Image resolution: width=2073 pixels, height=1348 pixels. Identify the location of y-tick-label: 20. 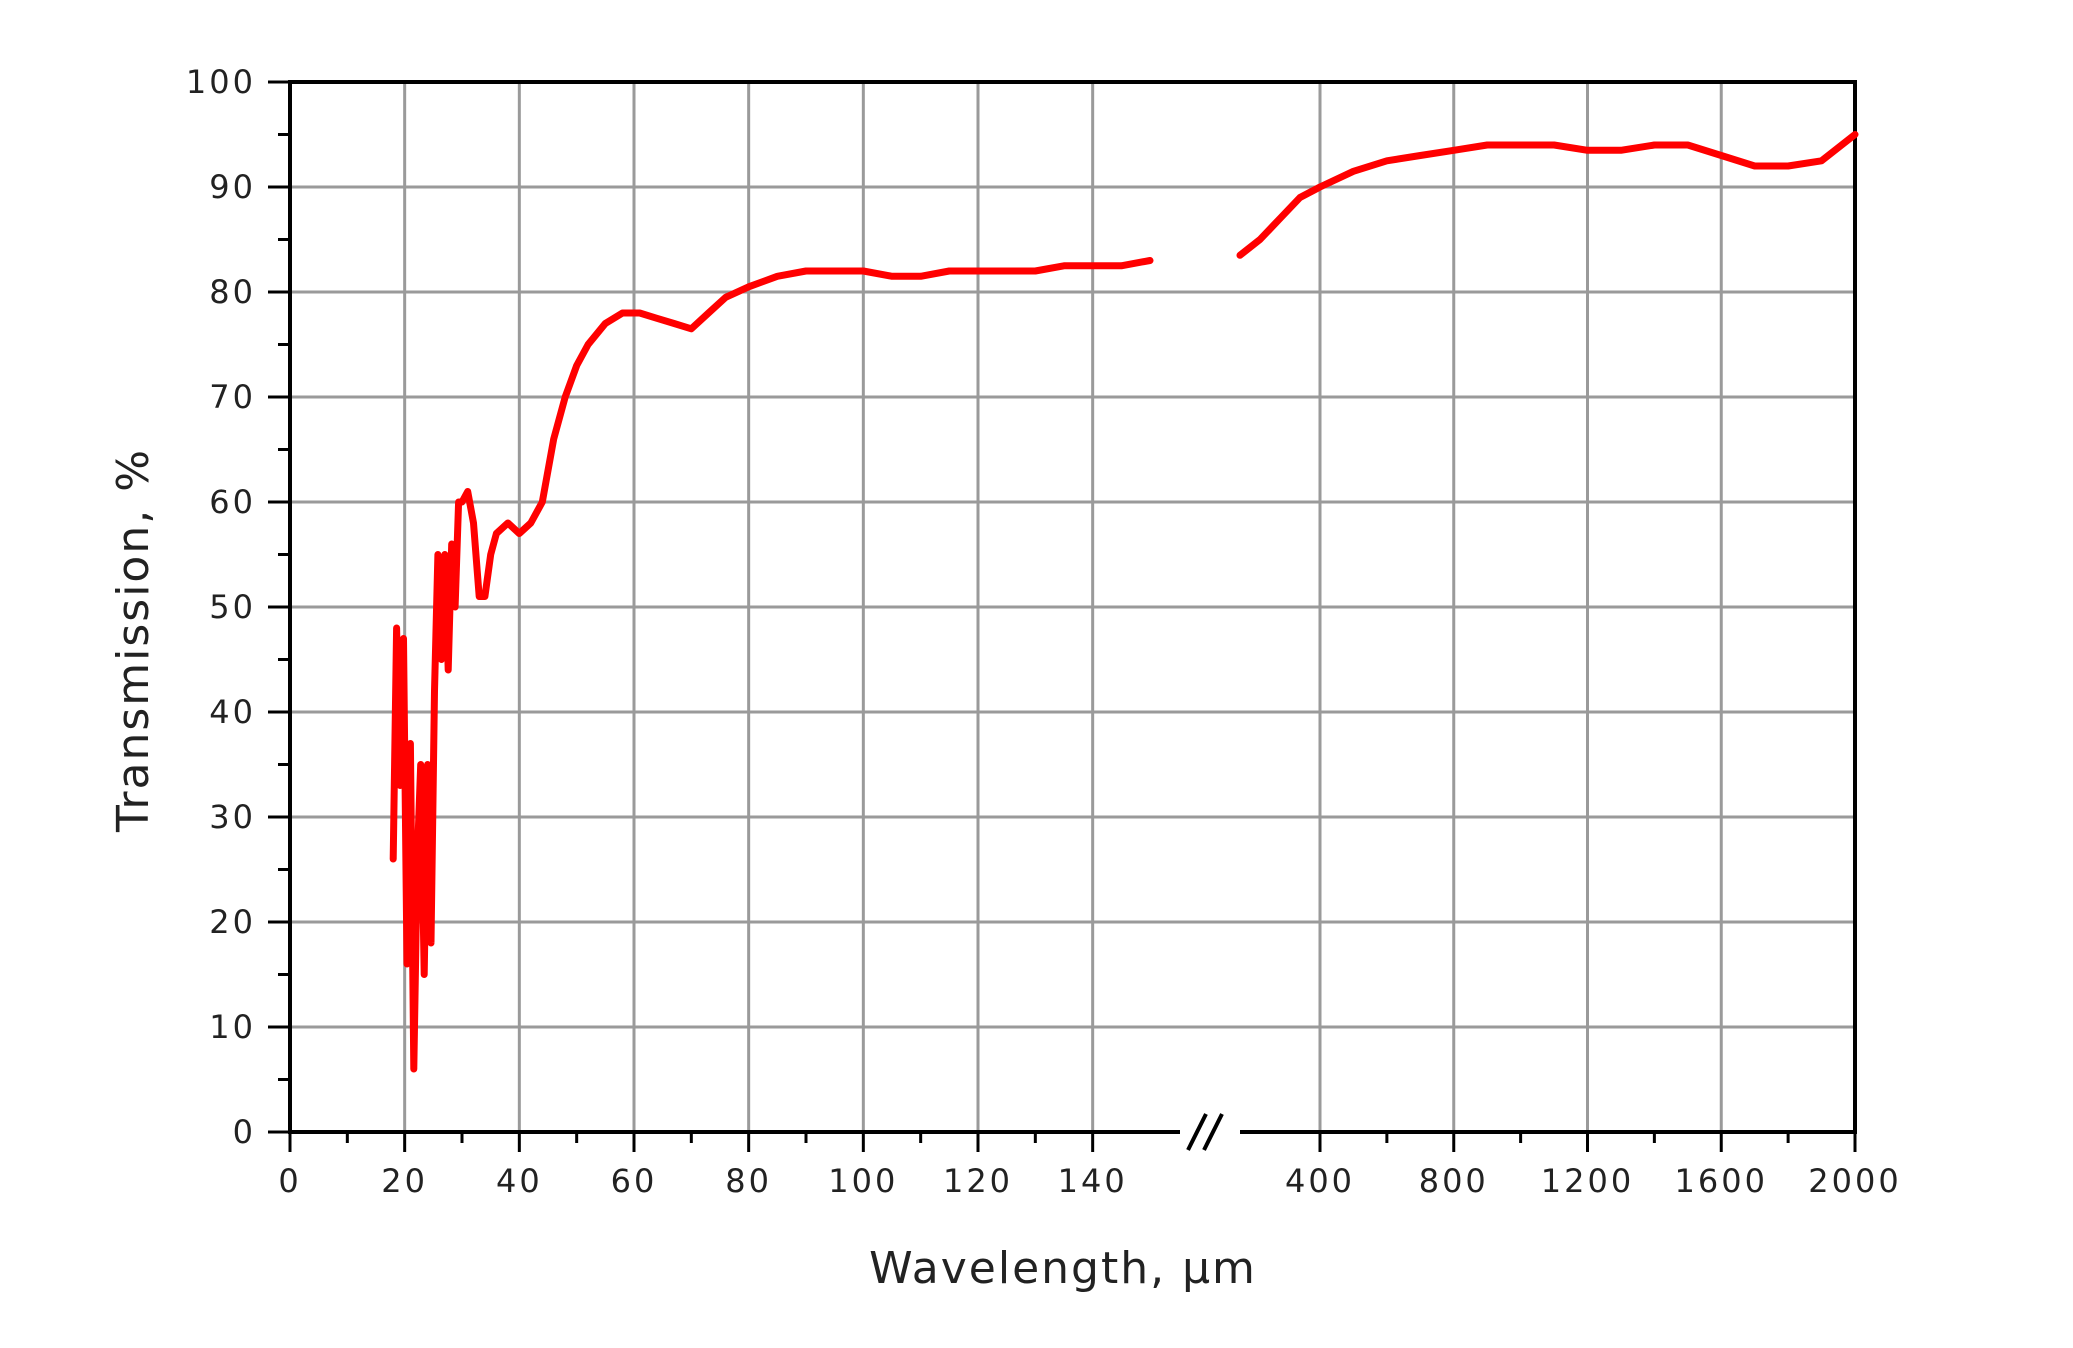
(232, 922).